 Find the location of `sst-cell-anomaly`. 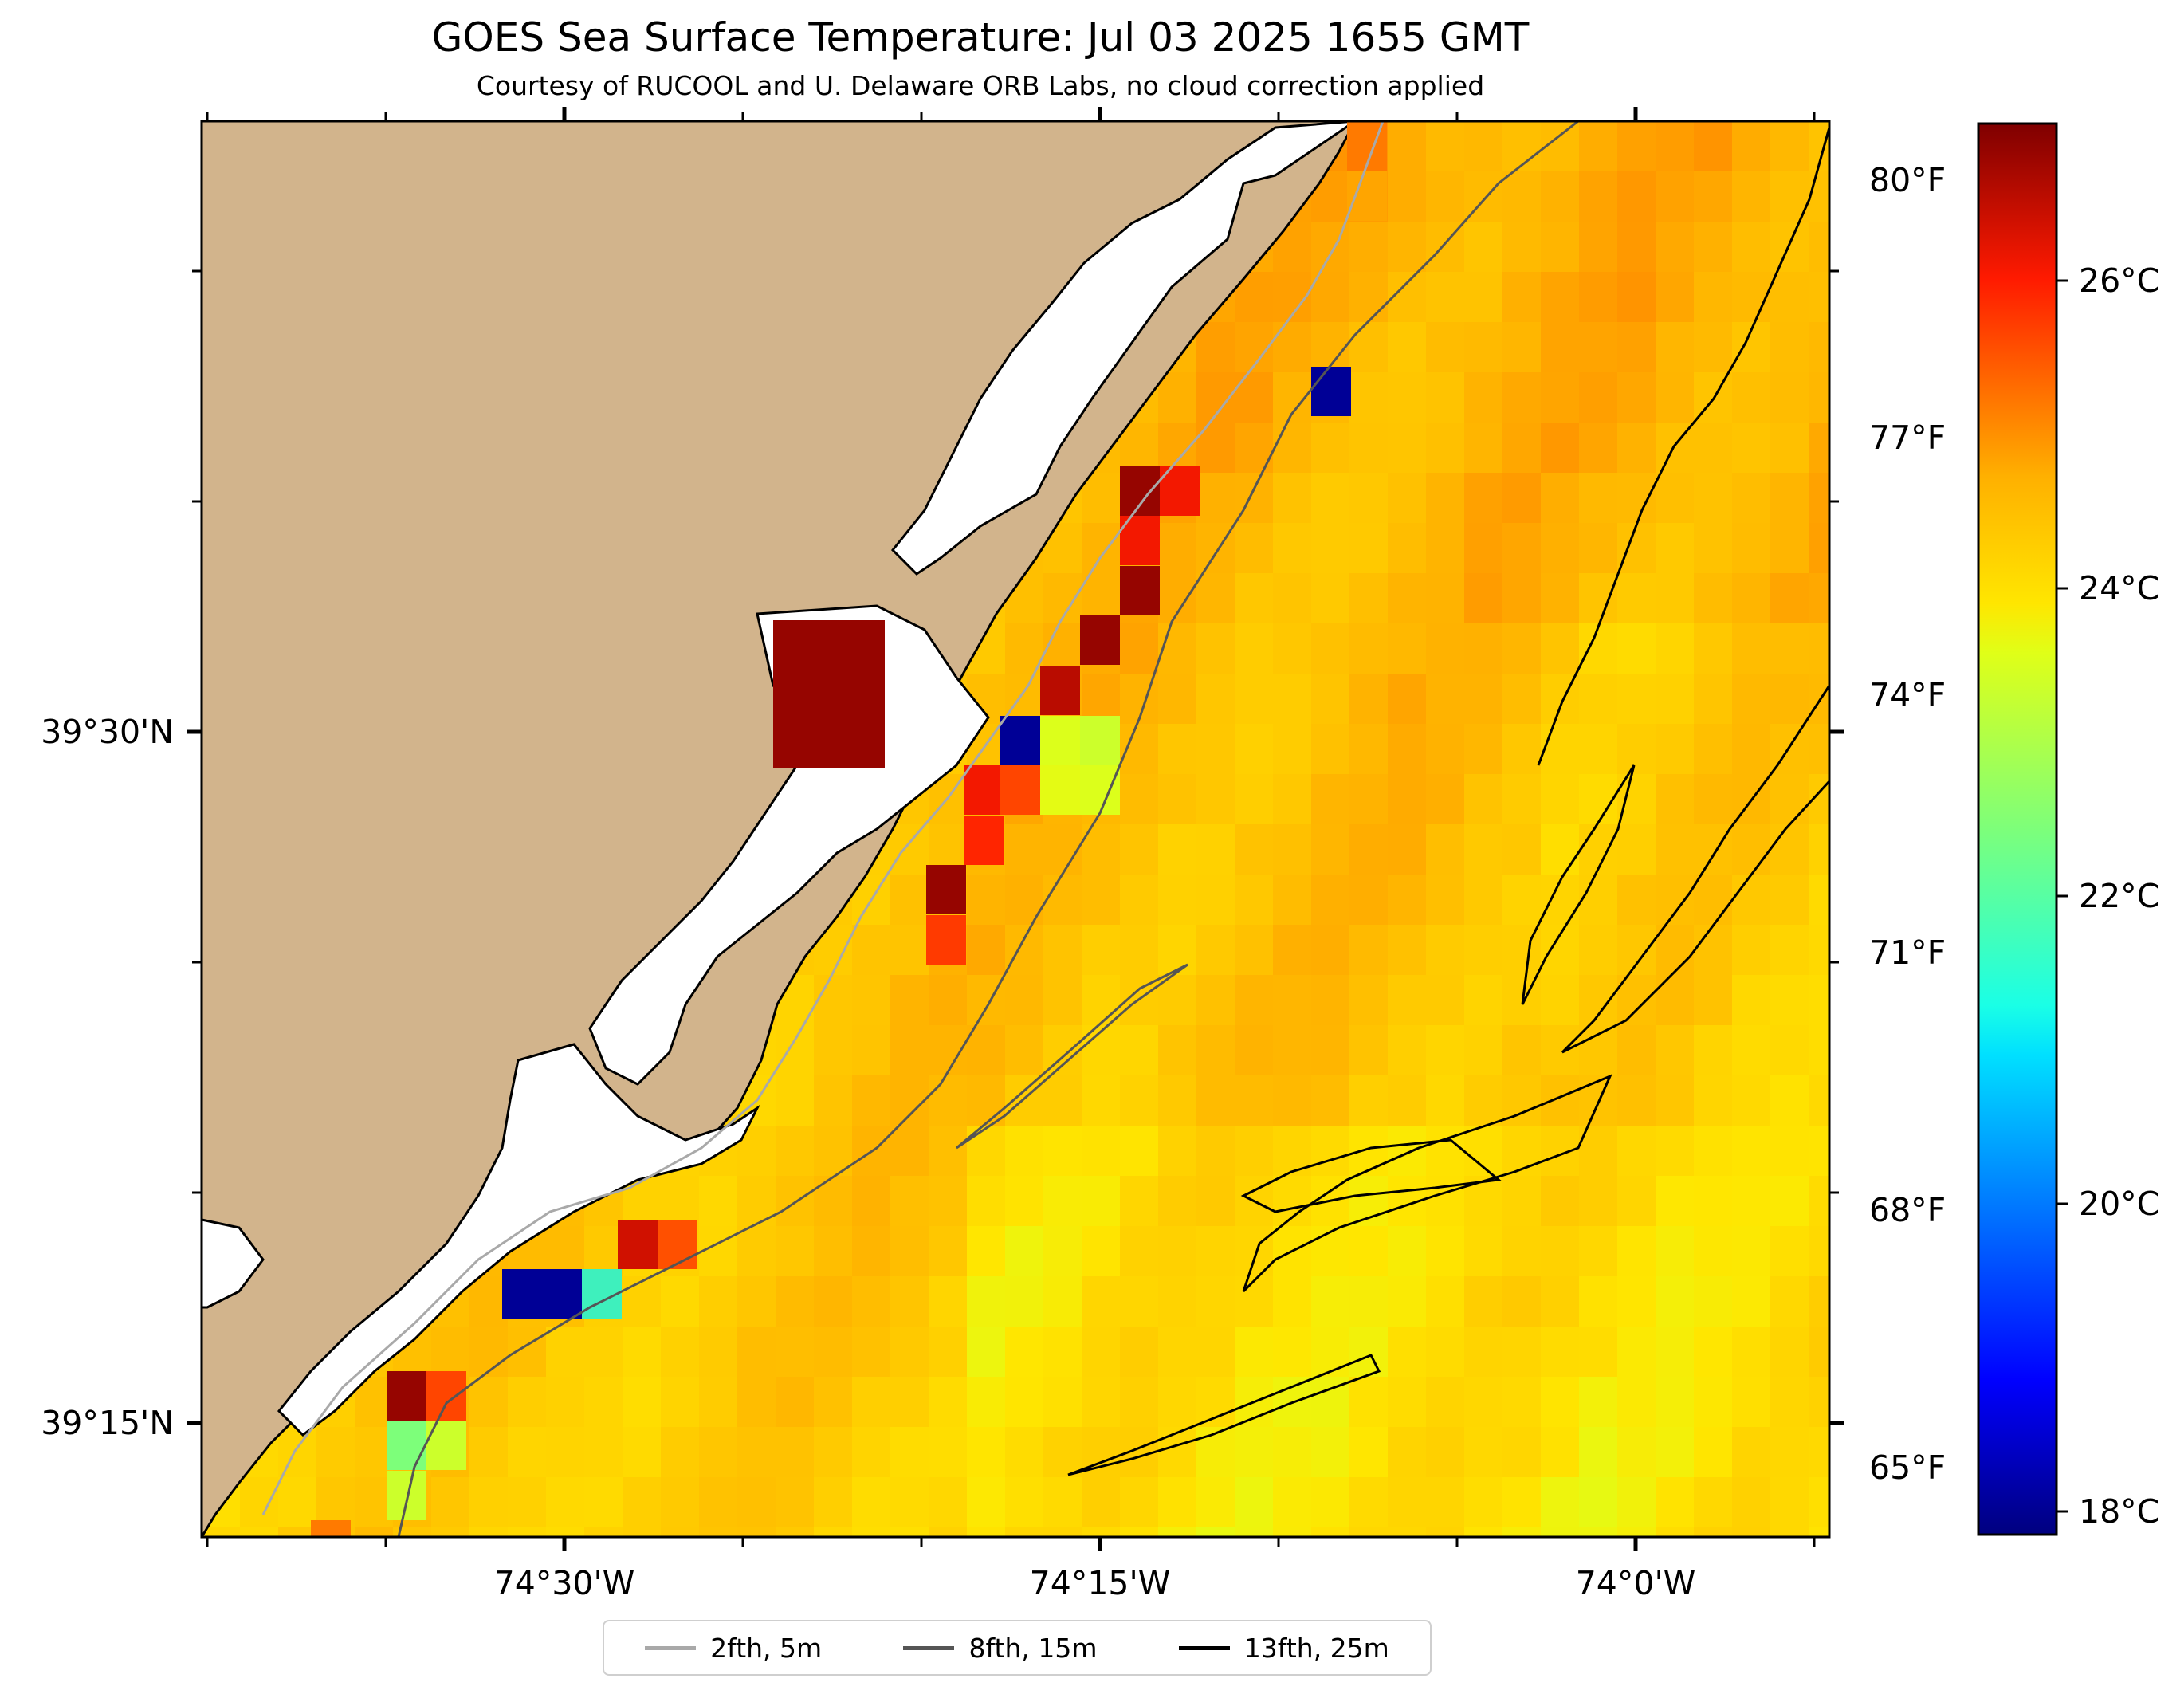

sst-cell-anomaly is located at coordinates (1367, 196).